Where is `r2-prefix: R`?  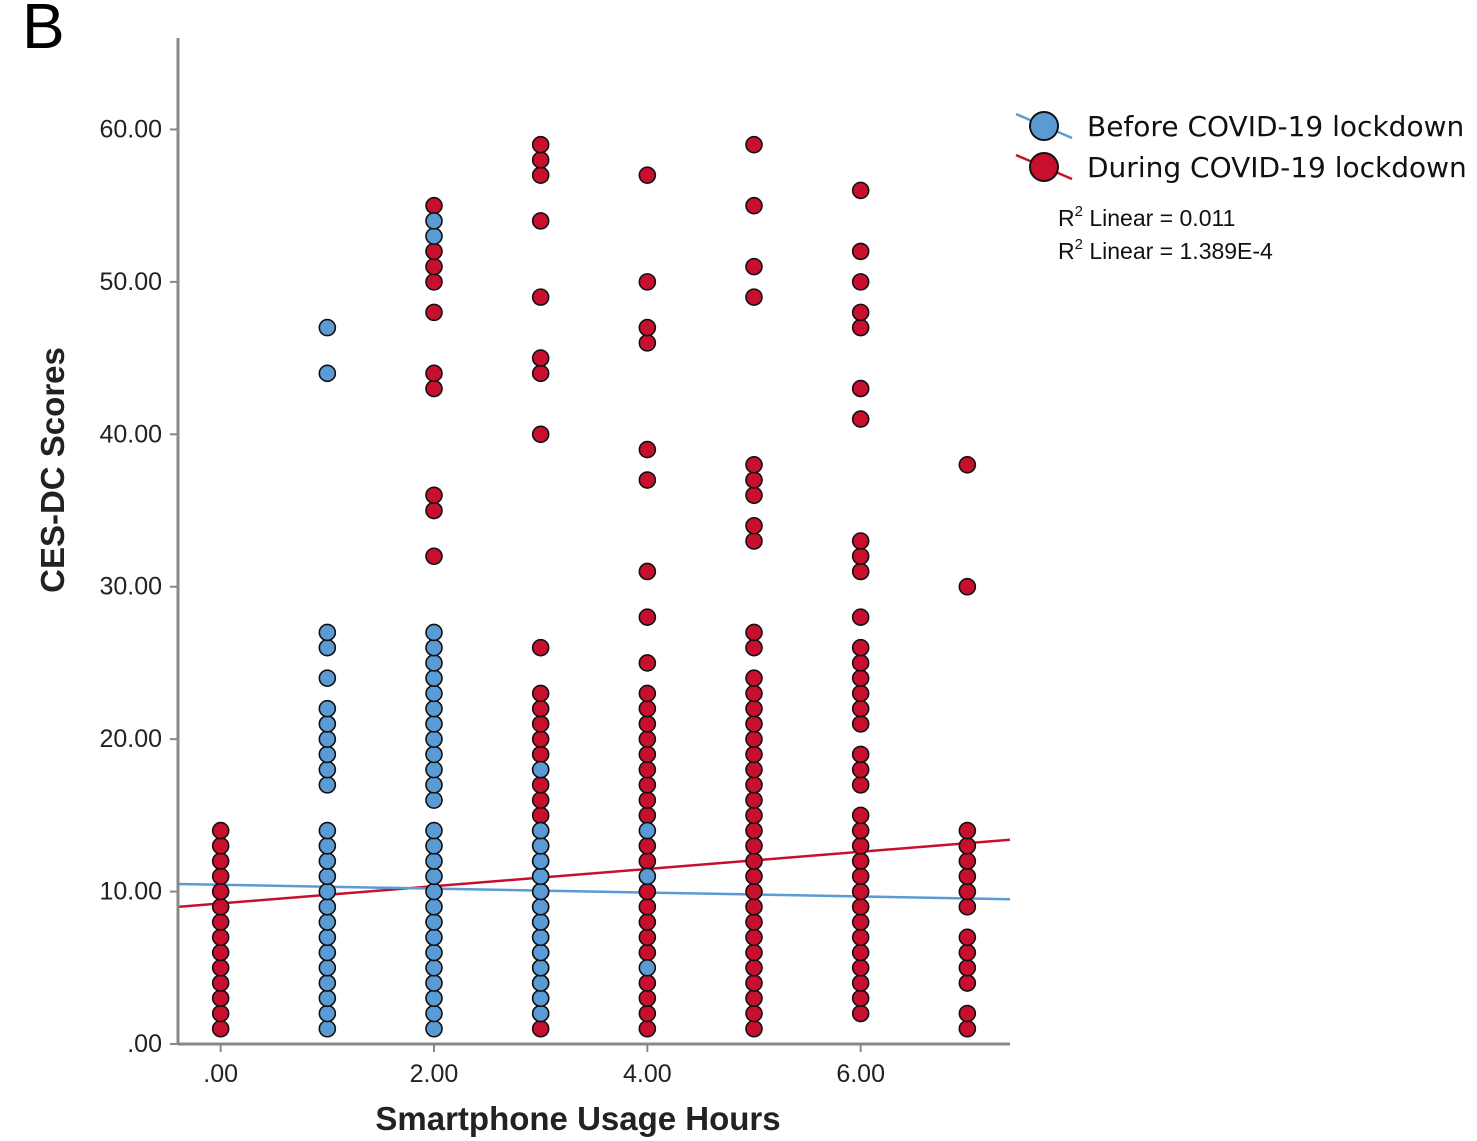
r2-prefix: R is located at coordinates (1066, 218).